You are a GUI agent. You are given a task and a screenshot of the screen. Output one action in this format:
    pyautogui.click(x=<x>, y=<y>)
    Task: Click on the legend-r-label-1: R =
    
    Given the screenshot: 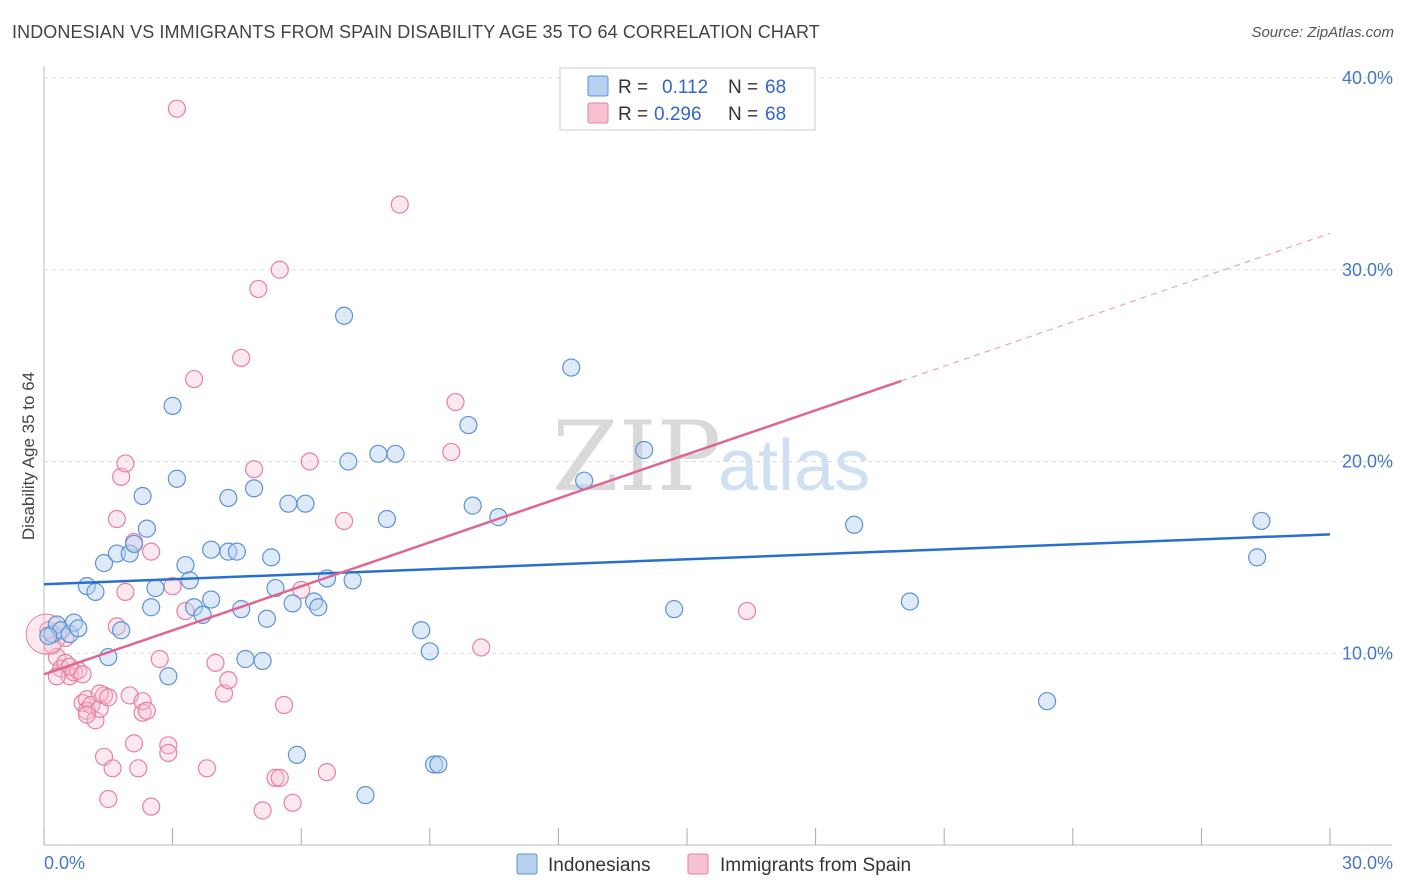 What is the action you would take?
    pyautogui.click(x=633, y=87)
    